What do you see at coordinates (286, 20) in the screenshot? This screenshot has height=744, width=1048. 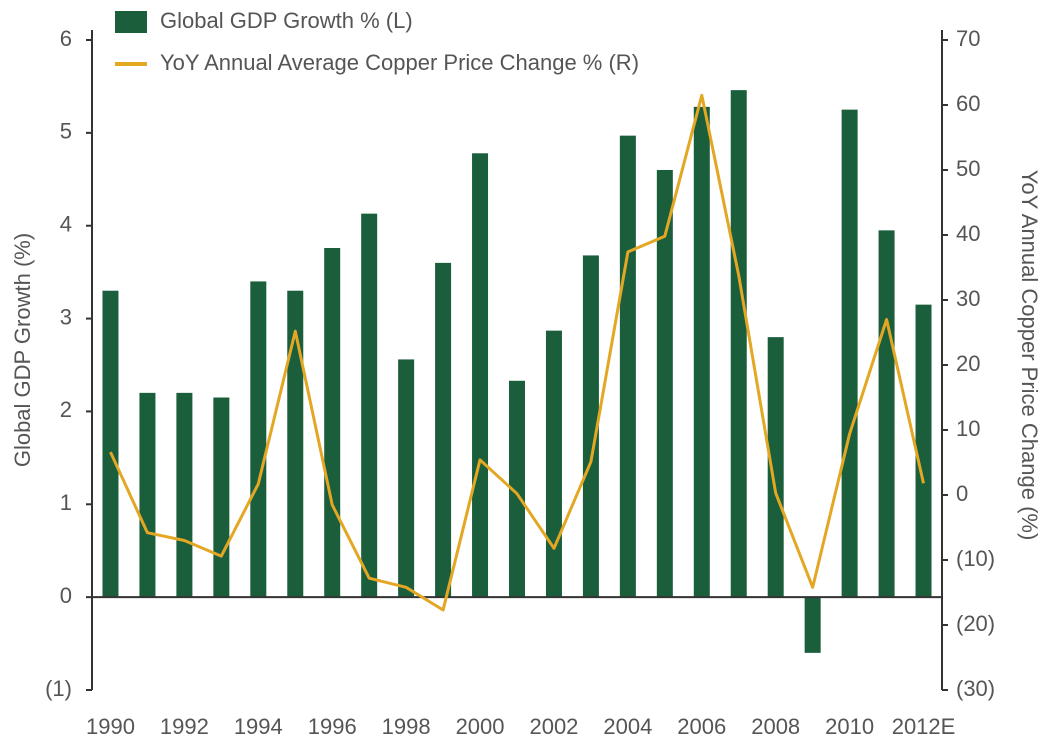 I see `legend-label: Global GDP Growth % (L)` at bounding box center [286, 20].